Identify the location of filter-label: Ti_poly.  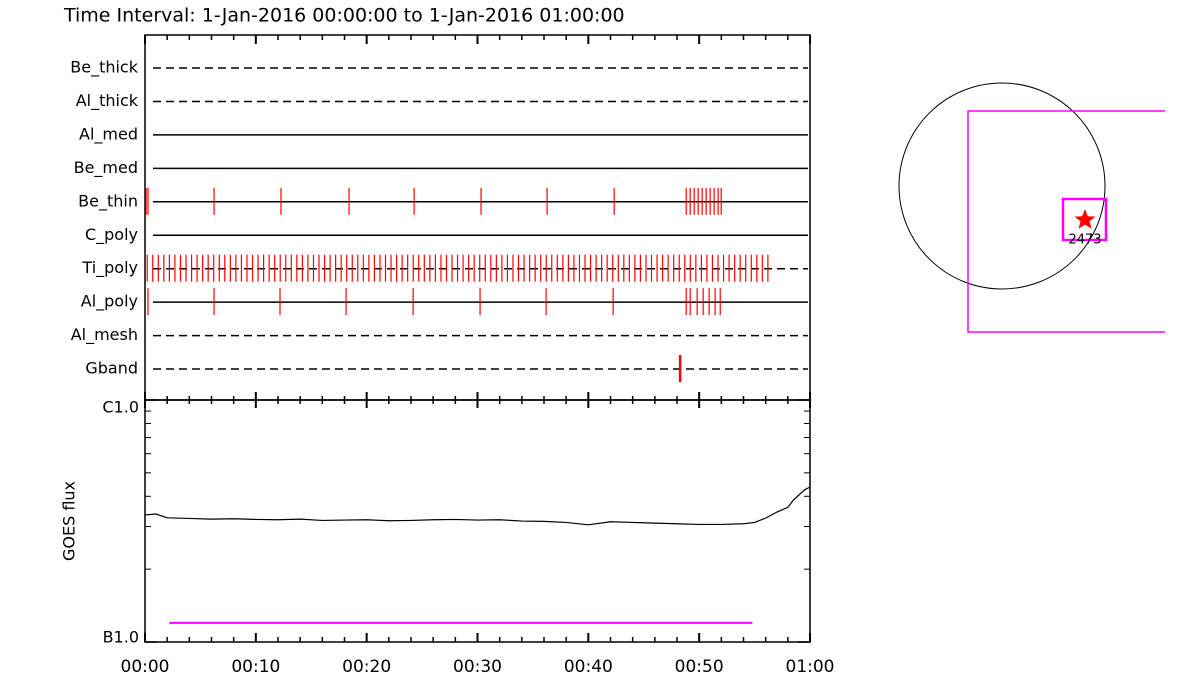
(109, 268).